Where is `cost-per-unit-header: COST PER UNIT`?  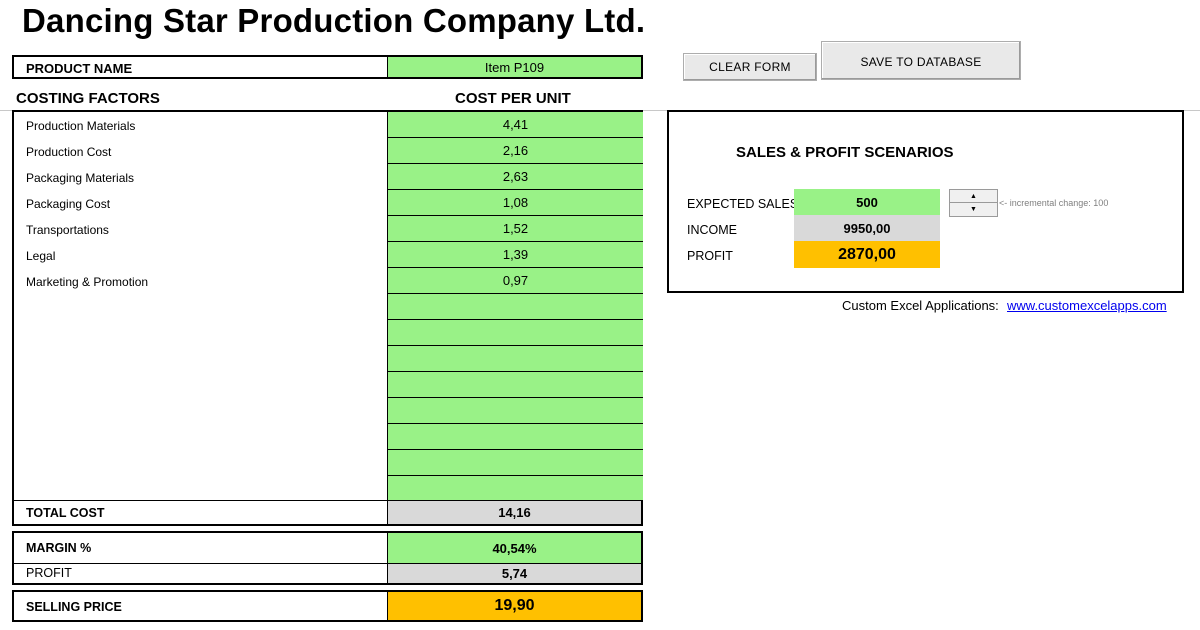
cost-per-unit-header: COST PER UNIT is located at coordinates (513, 98).